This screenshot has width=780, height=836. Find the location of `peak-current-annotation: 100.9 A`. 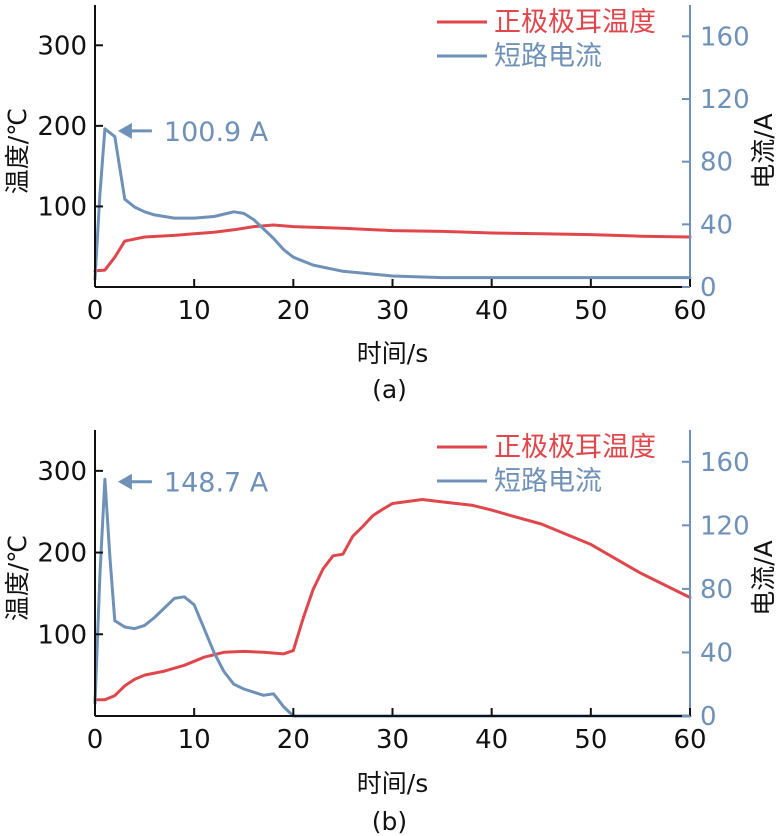

peak-current-annotation: 100.9 A is located at coordinates (216, 132).